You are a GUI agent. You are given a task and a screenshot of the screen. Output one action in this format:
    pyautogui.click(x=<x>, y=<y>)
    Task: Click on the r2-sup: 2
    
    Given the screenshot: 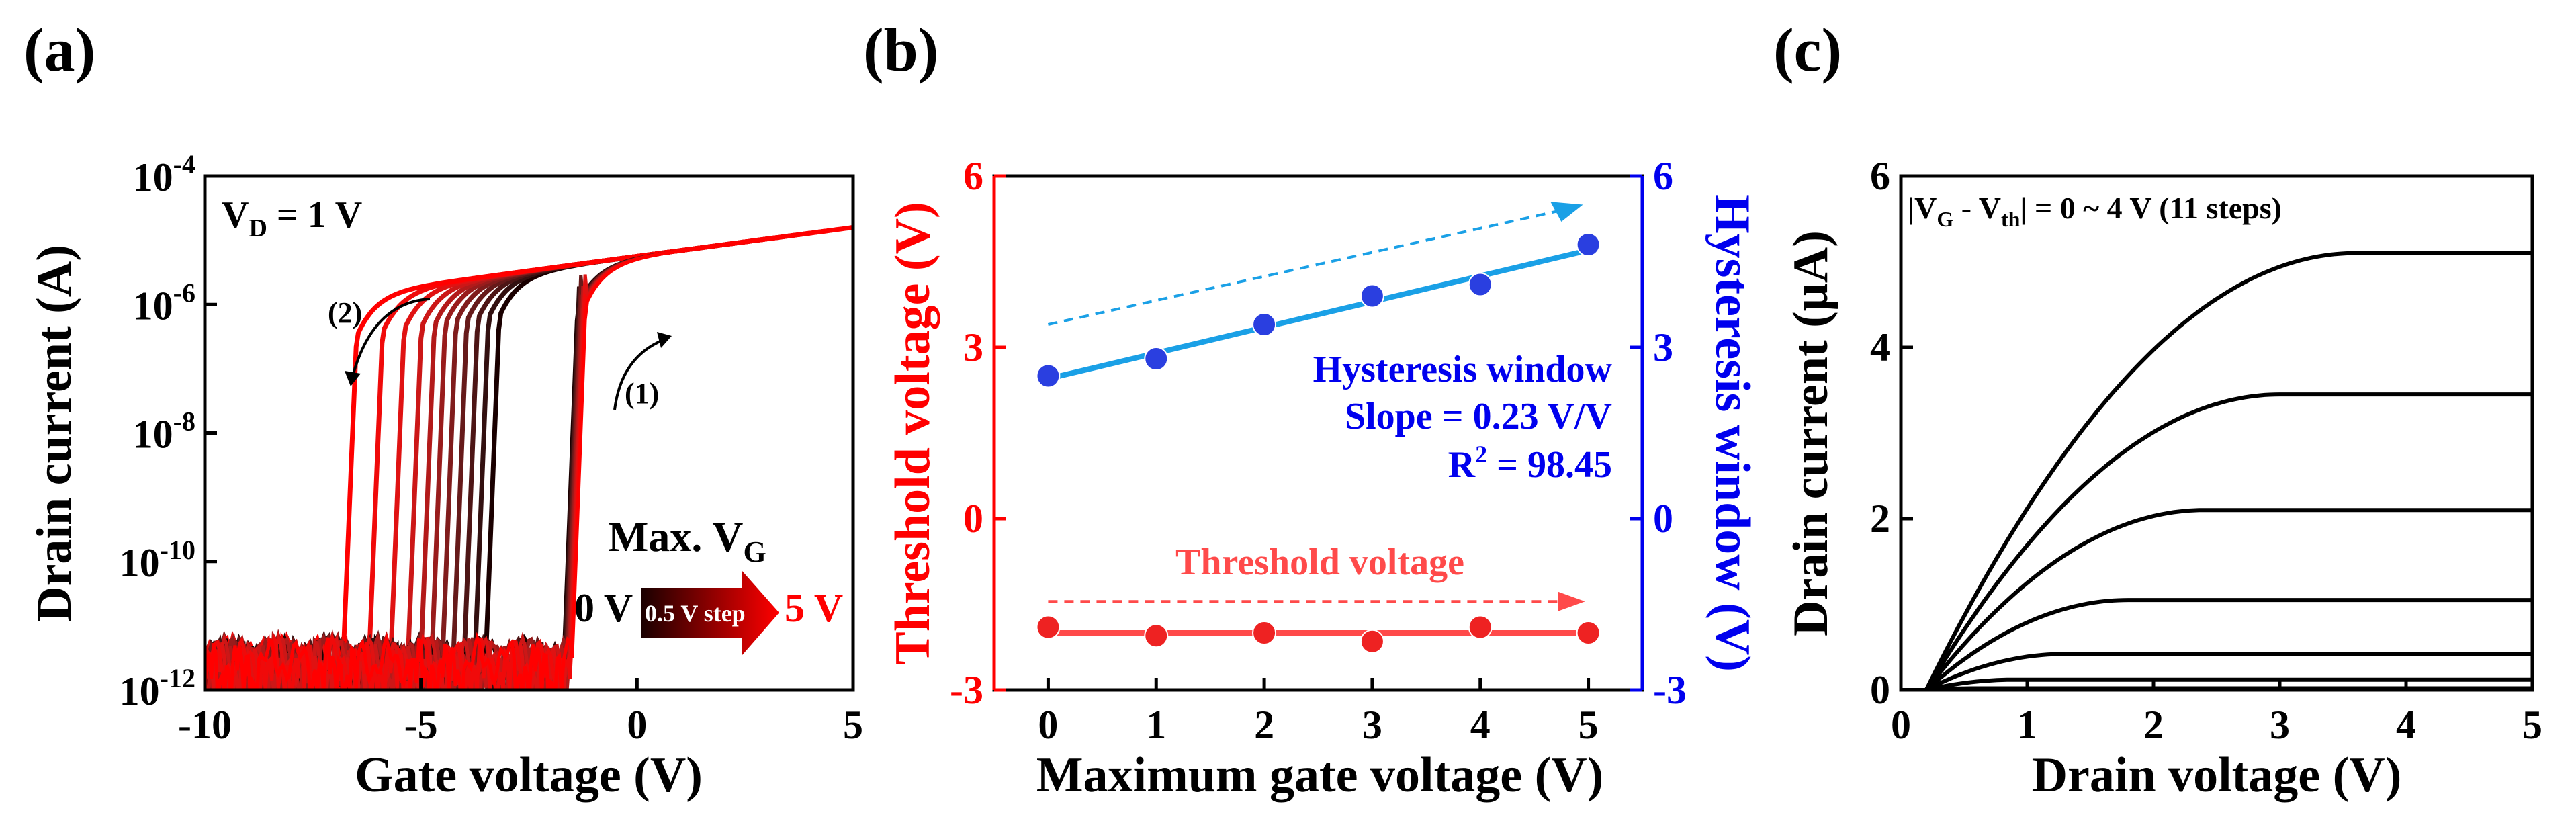 What is the action you would take?
    pyautogui.click(x=1481, y=455)
    